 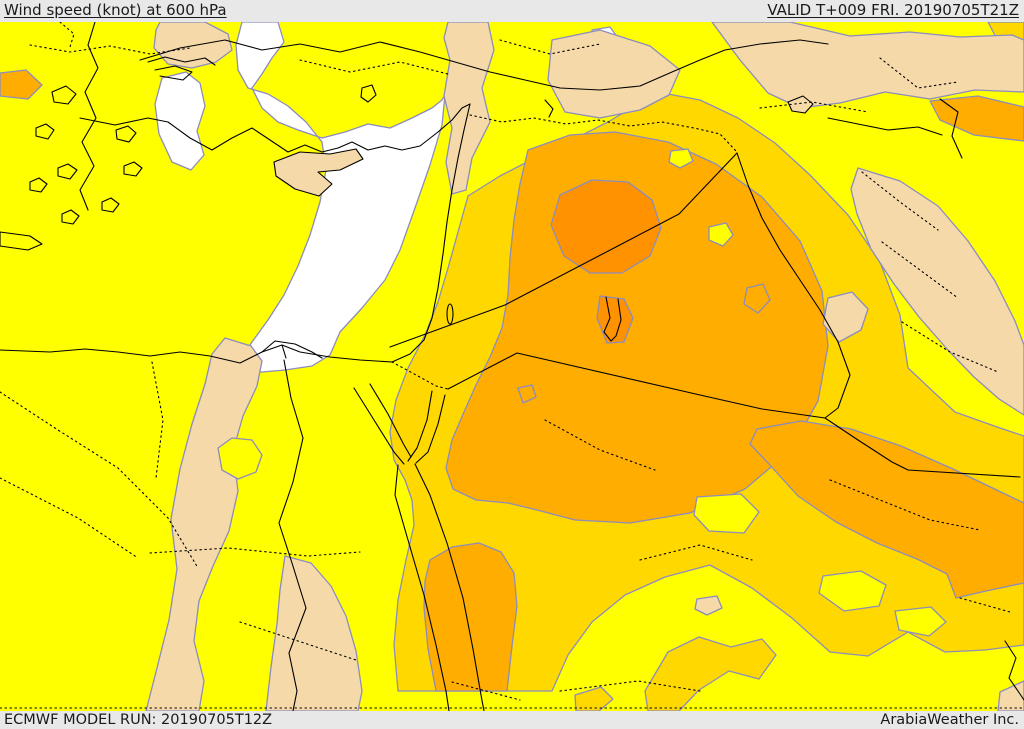 What do you see at coordinates (292, 535) in the screenshot?
I see `nile-river` at bounding box center [292, 535].